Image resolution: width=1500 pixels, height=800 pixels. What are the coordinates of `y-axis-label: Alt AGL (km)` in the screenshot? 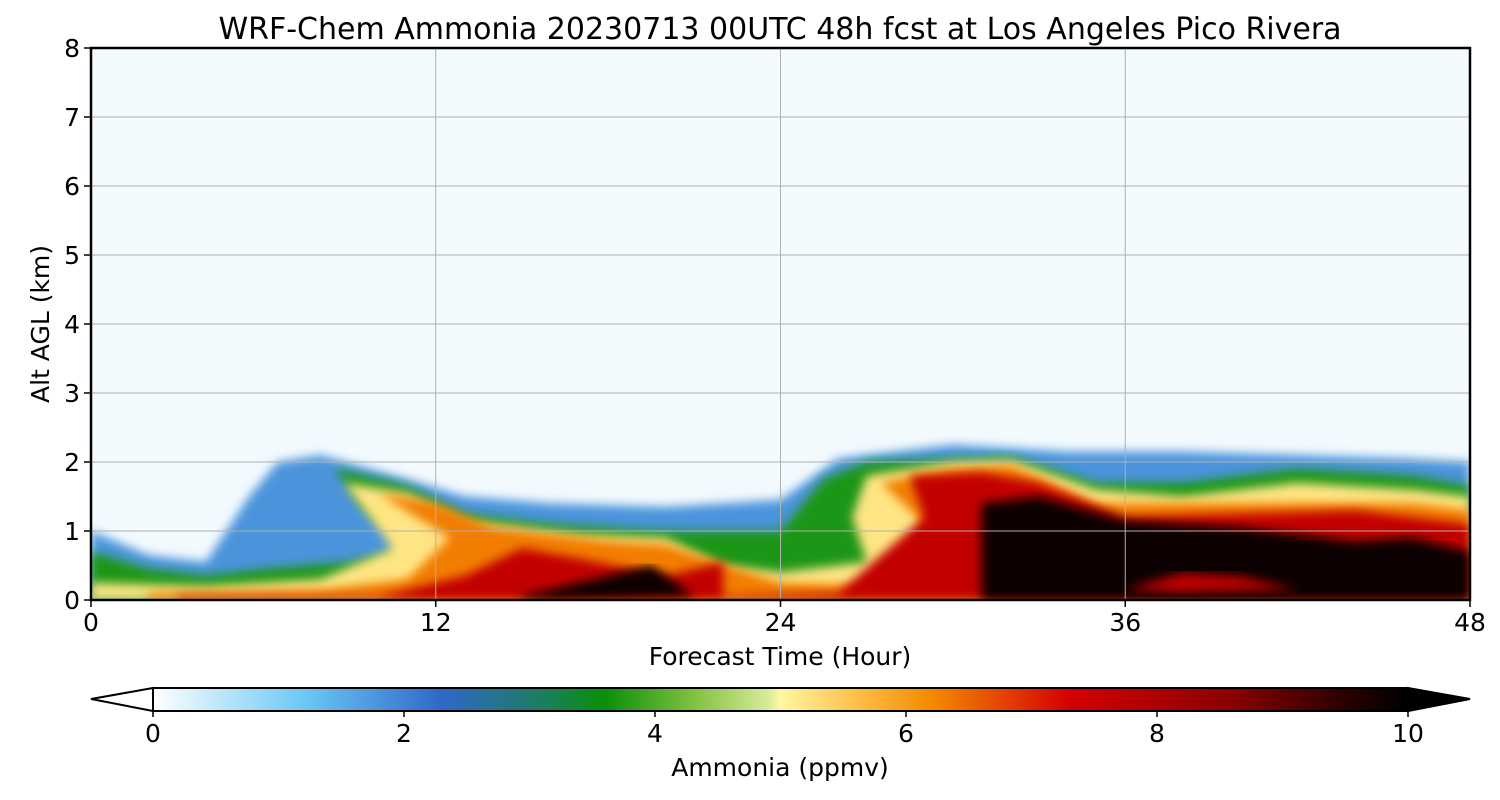 It's located at (40, 324).